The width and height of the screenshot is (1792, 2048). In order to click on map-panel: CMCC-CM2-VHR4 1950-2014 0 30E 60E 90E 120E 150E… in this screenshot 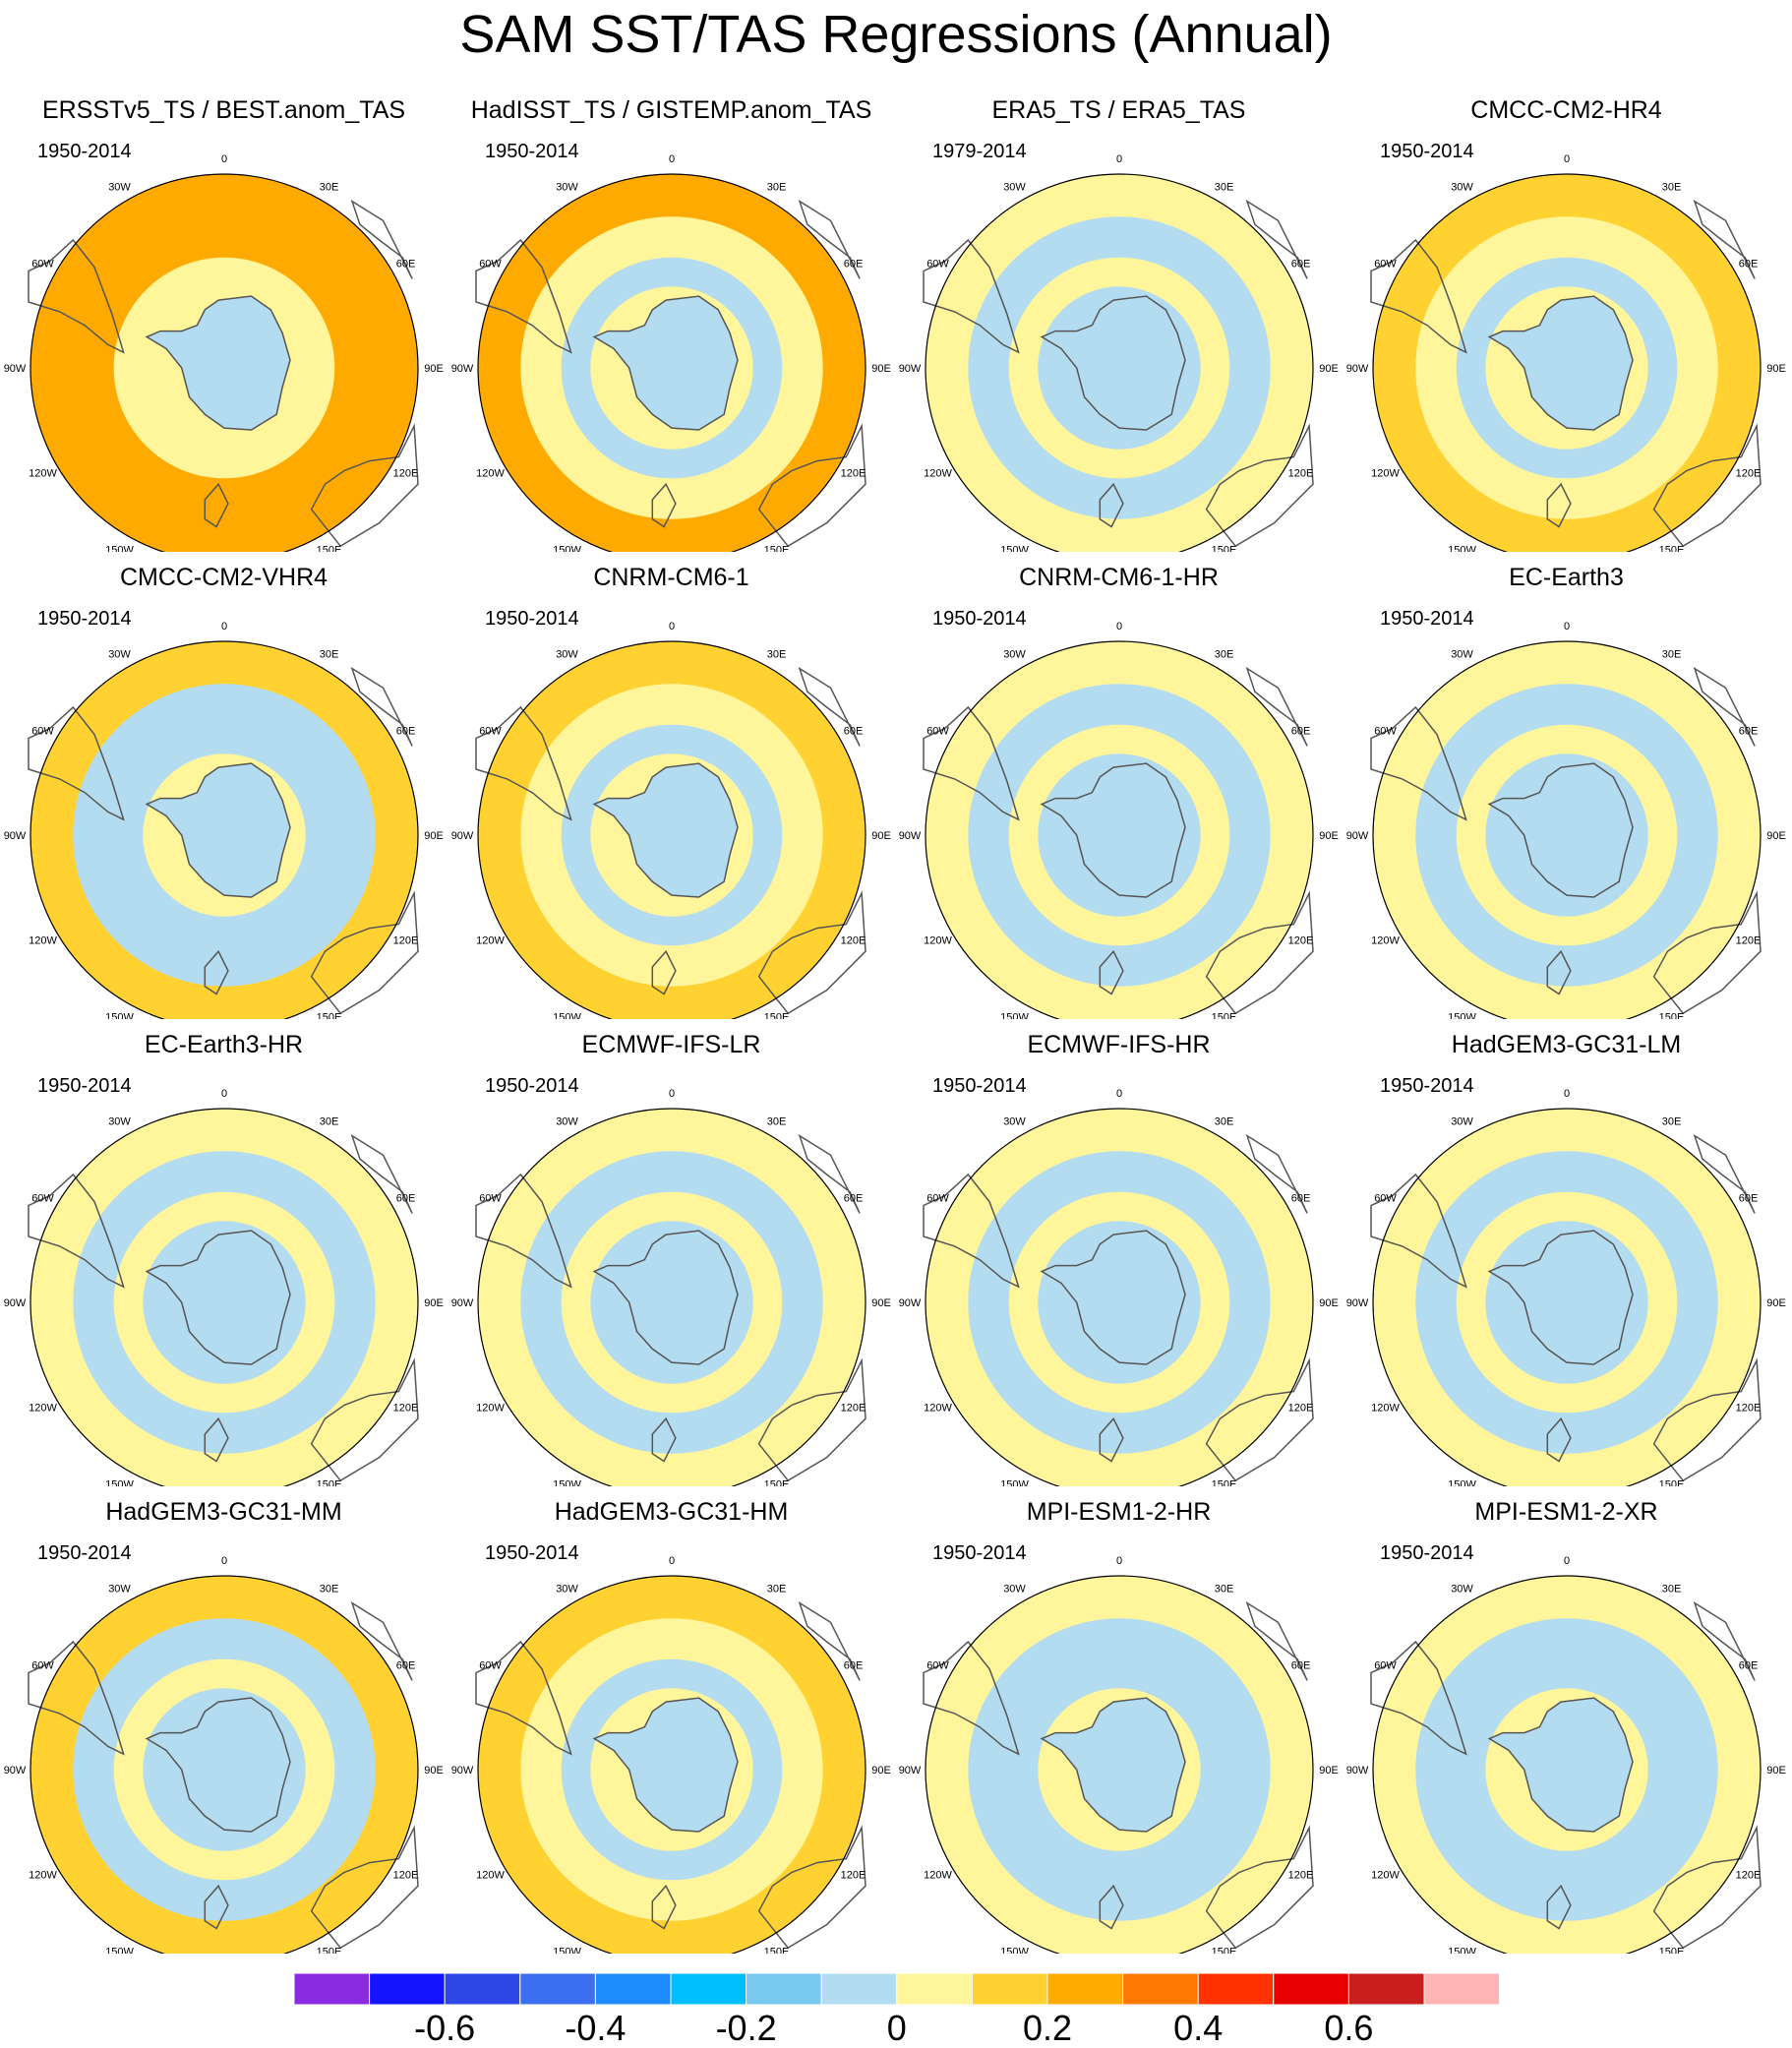, I will do `click(224, 785)`.